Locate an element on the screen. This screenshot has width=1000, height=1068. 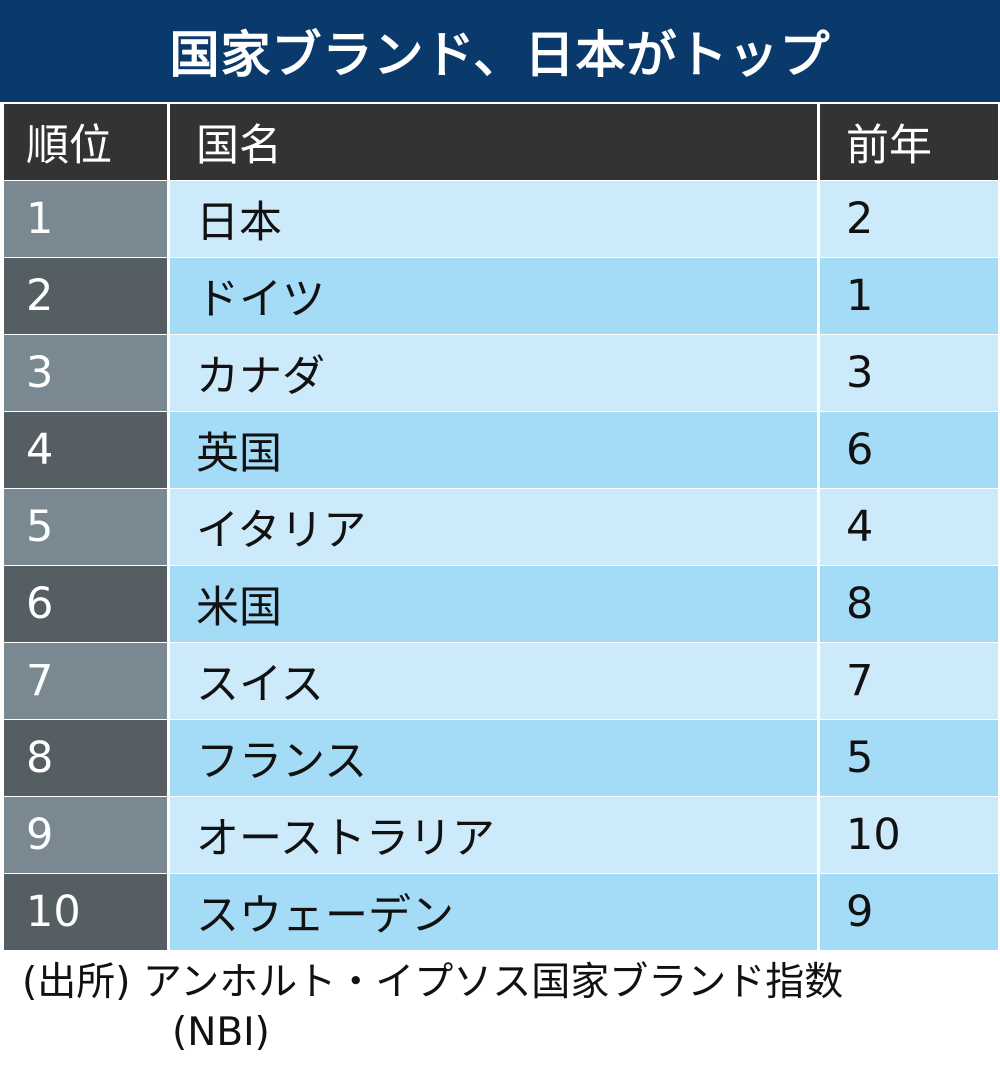
previous-rank-cell: 2 is located at coordinates (907, 219).